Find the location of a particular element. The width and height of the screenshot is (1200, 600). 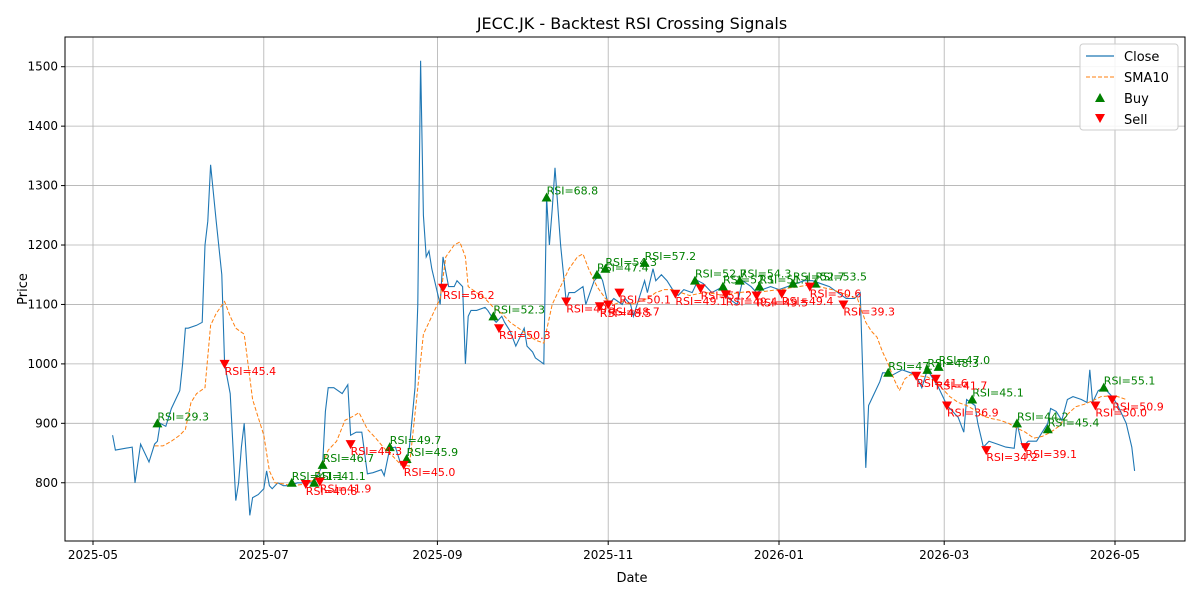

buy-rsi-label: RSI=46.7 is located at coordinates (349, 458).